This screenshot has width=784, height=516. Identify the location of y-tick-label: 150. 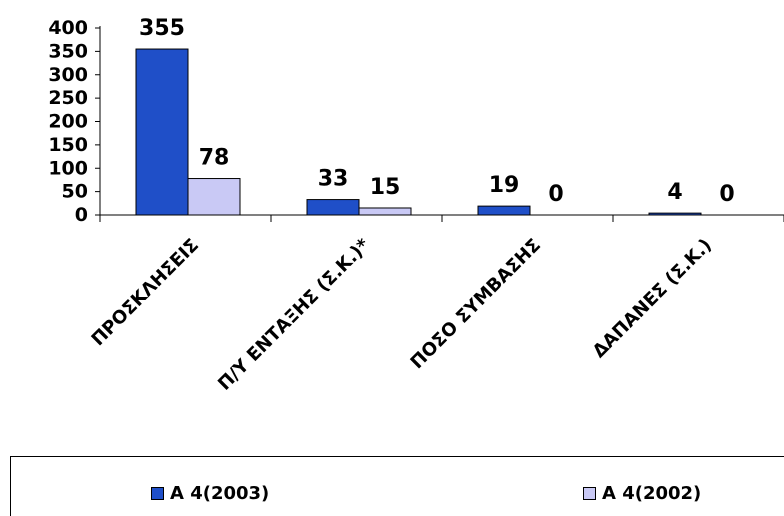
(68, 145).